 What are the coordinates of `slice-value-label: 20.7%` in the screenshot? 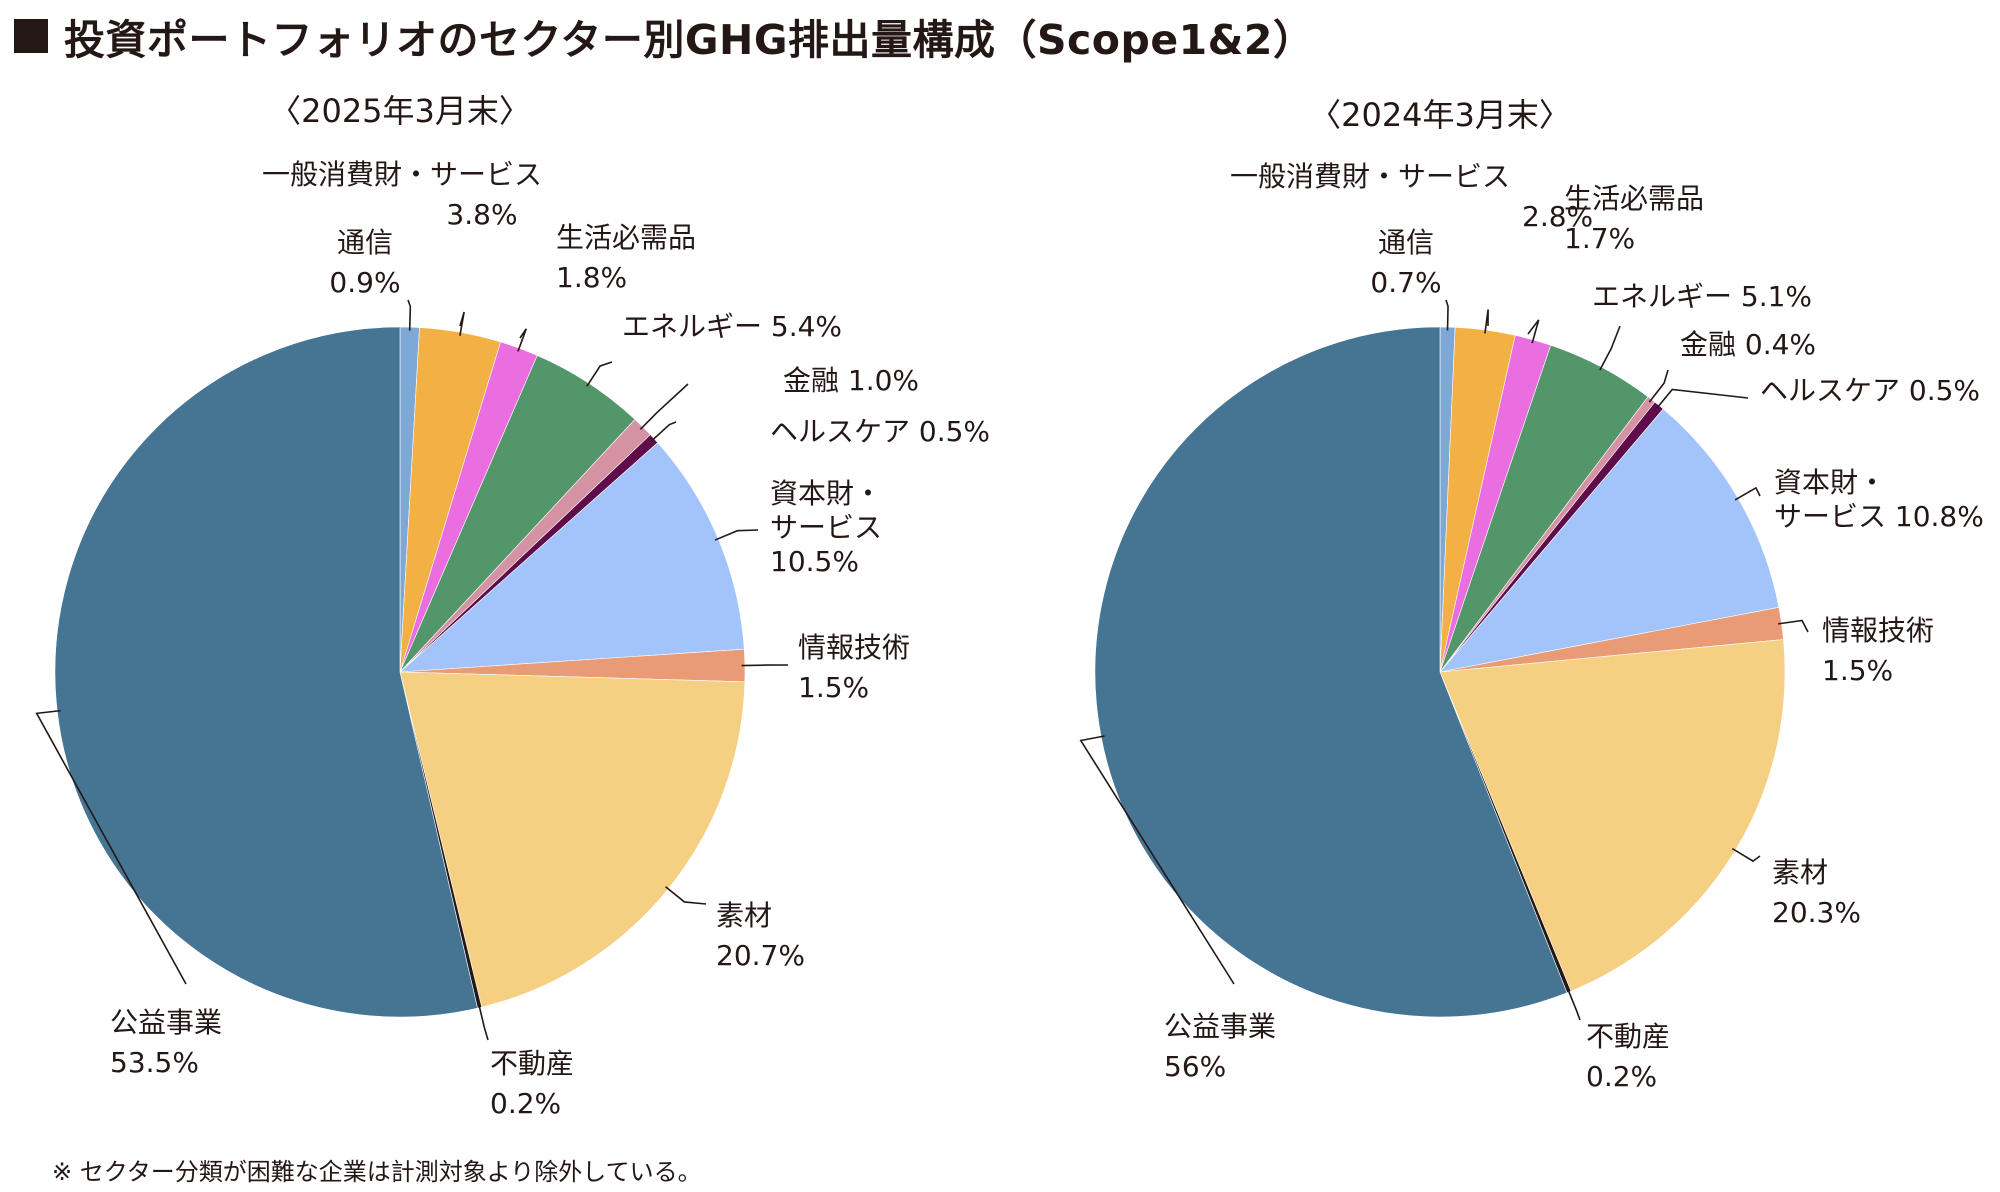 It's located at (760, 955).